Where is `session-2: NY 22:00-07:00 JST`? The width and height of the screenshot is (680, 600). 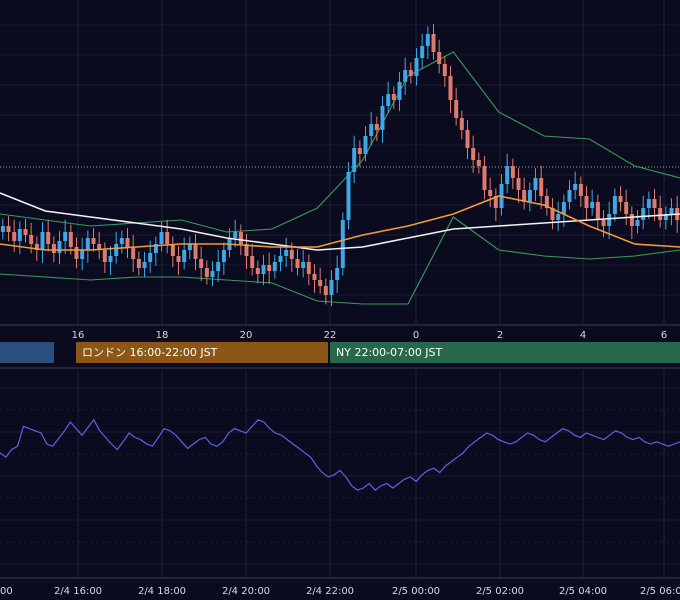 session-2: NY 22:00-07:00 JST is located at coordinates (505, 352).